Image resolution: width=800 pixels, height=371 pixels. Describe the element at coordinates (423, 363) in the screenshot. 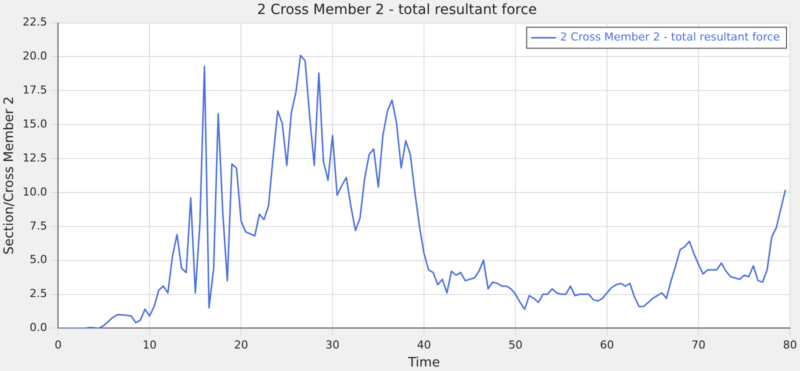

I see `x-axis-title: Time` at that location.